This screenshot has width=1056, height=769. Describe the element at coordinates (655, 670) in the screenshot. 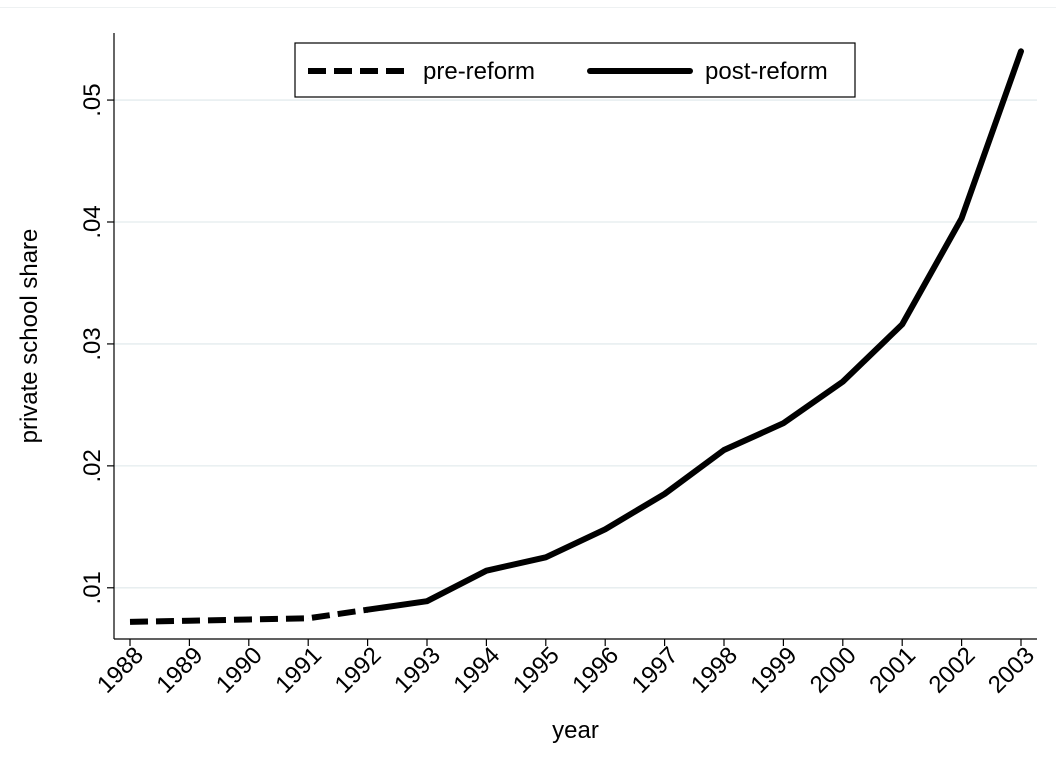

I see `x-tick-label-9: 1997` at that location.